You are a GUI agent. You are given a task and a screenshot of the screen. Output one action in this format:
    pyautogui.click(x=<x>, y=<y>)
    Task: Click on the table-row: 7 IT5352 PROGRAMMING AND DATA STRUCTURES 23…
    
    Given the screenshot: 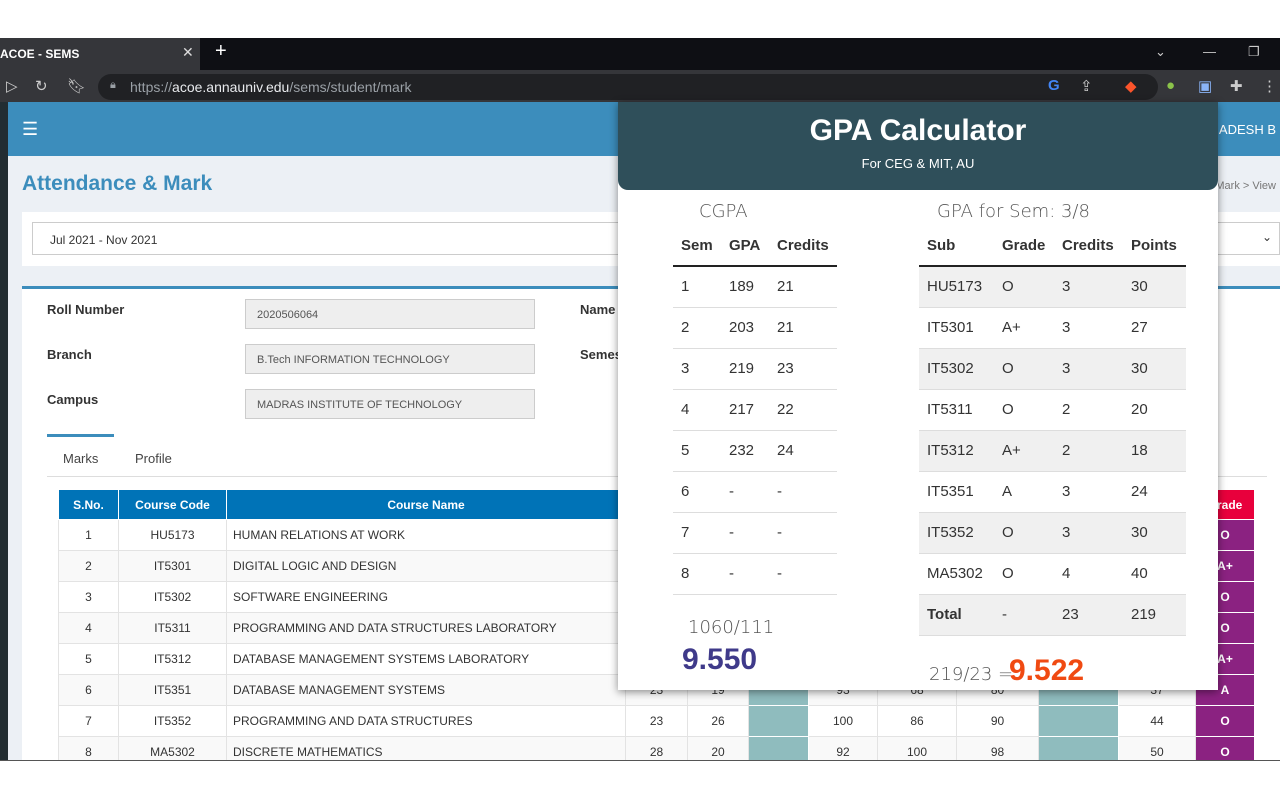 What is the action you would take?
    pyautogui.click(x=656, y=721)
    